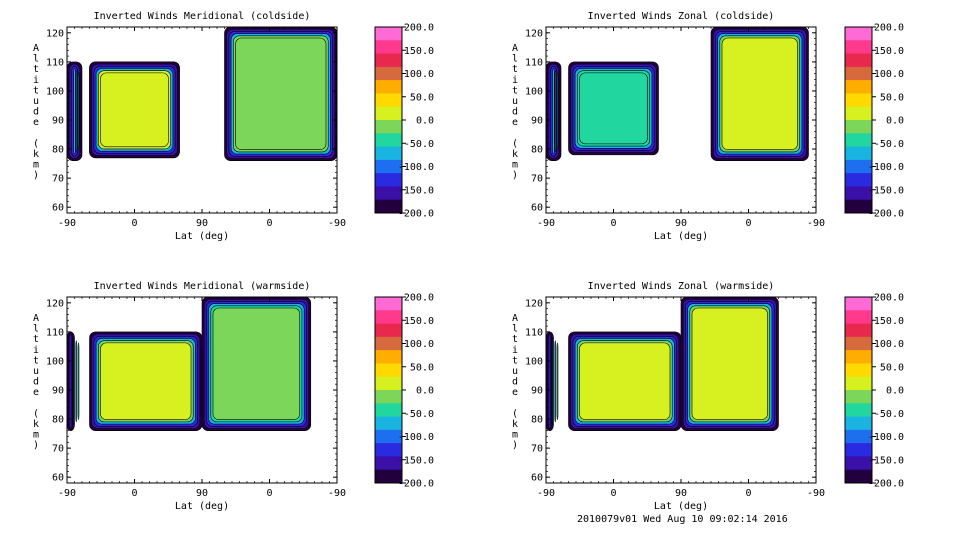 This screenshot has width=960, height=540. What do you see at coordinates (202, 493) in the screenshot?
I see `x-tick-label: 90` at bounding box center [202, 493].